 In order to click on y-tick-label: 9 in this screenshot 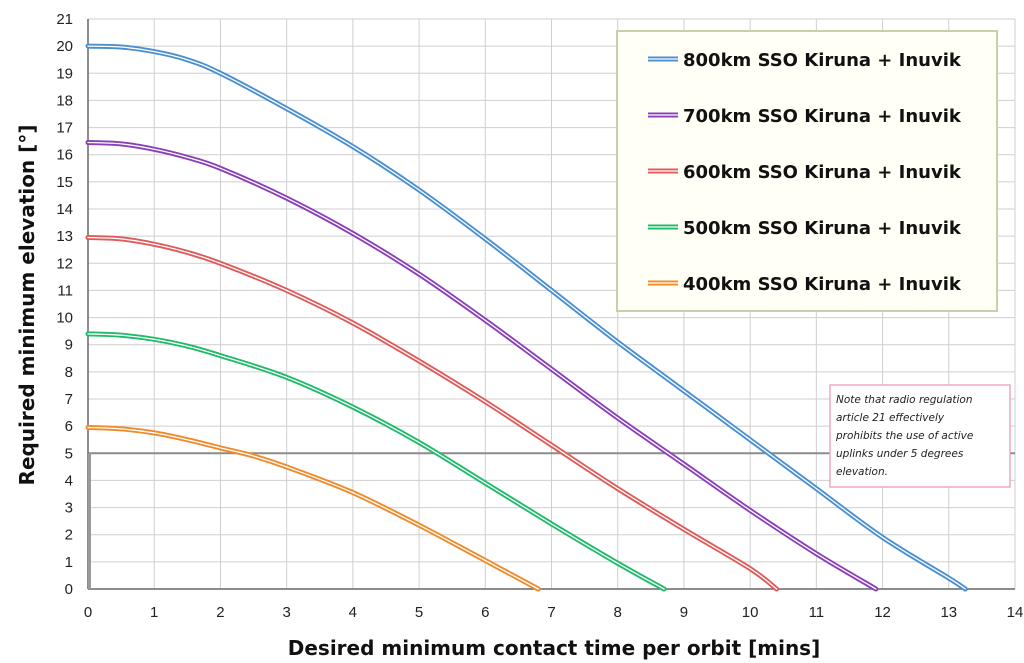, I will do `click(69, 345)`.